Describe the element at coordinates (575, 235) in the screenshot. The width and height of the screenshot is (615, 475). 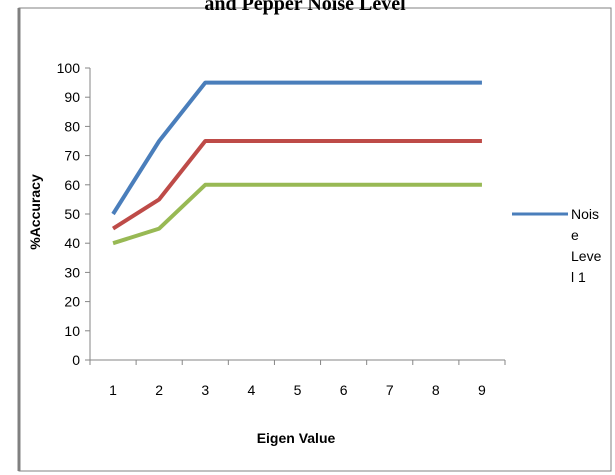
I see `legend-label-line: e` at that location.